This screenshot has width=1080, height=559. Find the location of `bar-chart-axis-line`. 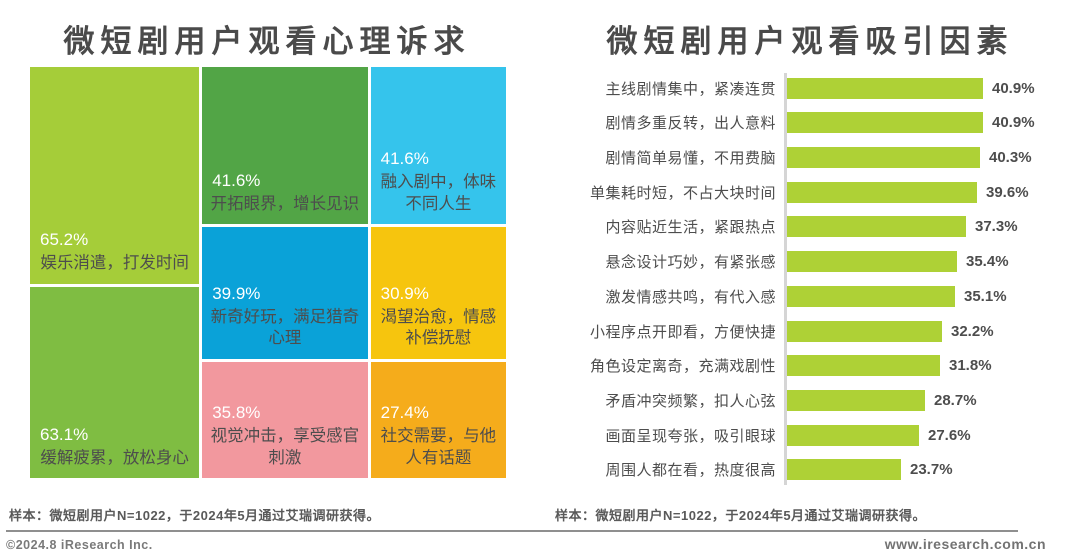

bar-chart-axis-line is located at coordinates (785, 279).